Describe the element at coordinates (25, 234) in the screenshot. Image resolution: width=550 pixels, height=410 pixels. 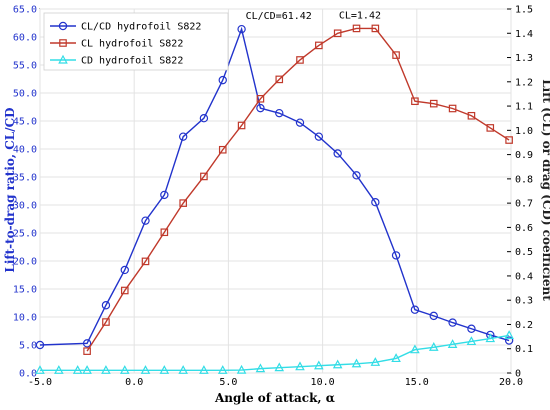
I see `y-left-tick-label: 25.0` at that location.